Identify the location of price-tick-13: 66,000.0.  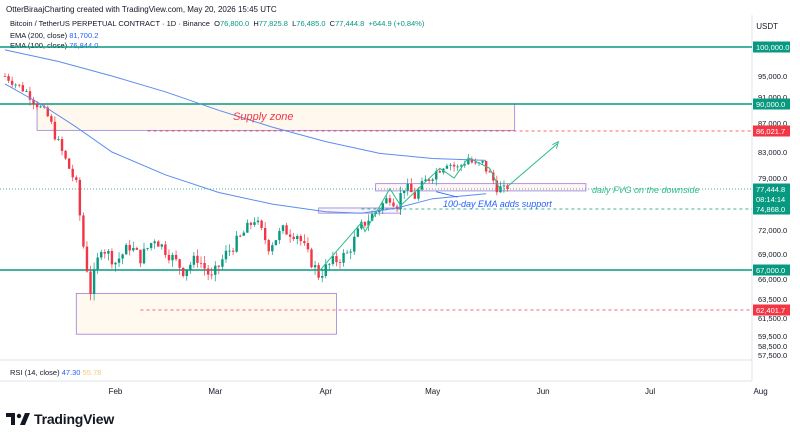
(772, 279).